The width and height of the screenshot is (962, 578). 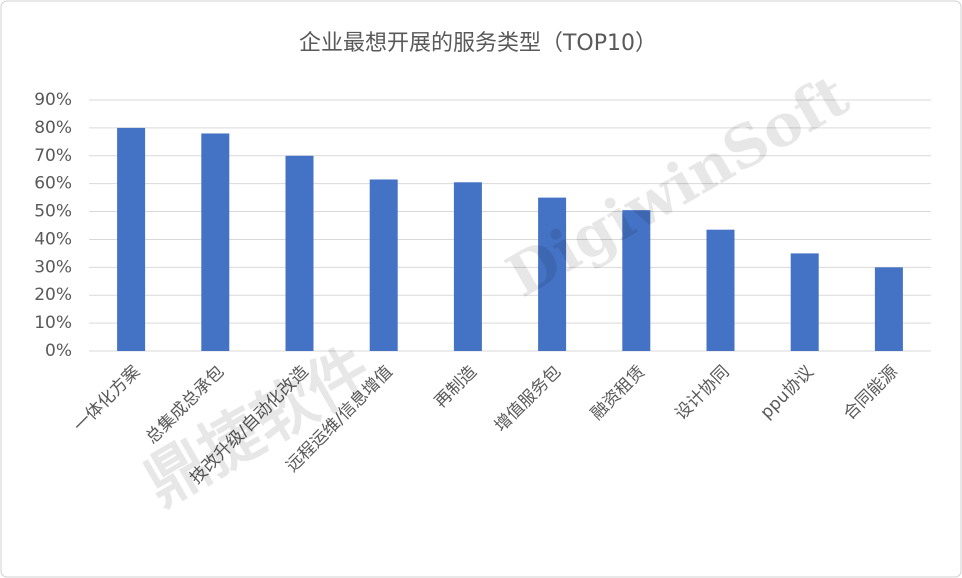 What do you see at coordinates (53, 239) in the screenshot?
I see `y-tick-label: 40%` at bounding box center [53, 239].